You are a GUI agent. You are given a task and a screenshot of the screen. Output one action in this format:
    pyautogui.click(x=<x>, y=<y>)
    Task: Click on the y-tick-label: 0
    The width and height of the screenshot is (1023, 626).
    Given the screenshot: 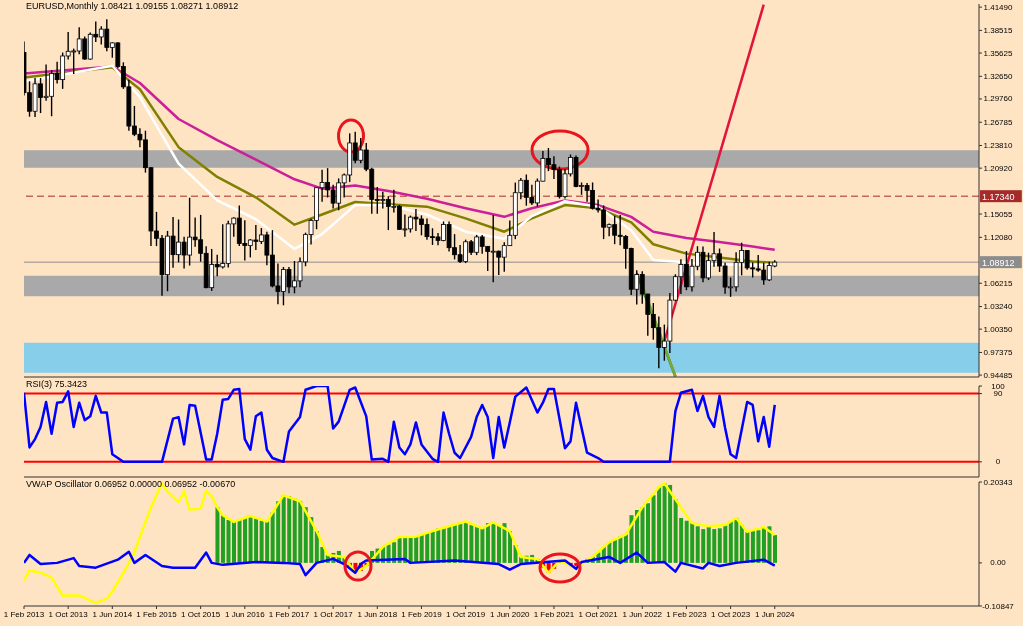 What is the action you would take?
    pyautogui.click(x=998, y=462)
    